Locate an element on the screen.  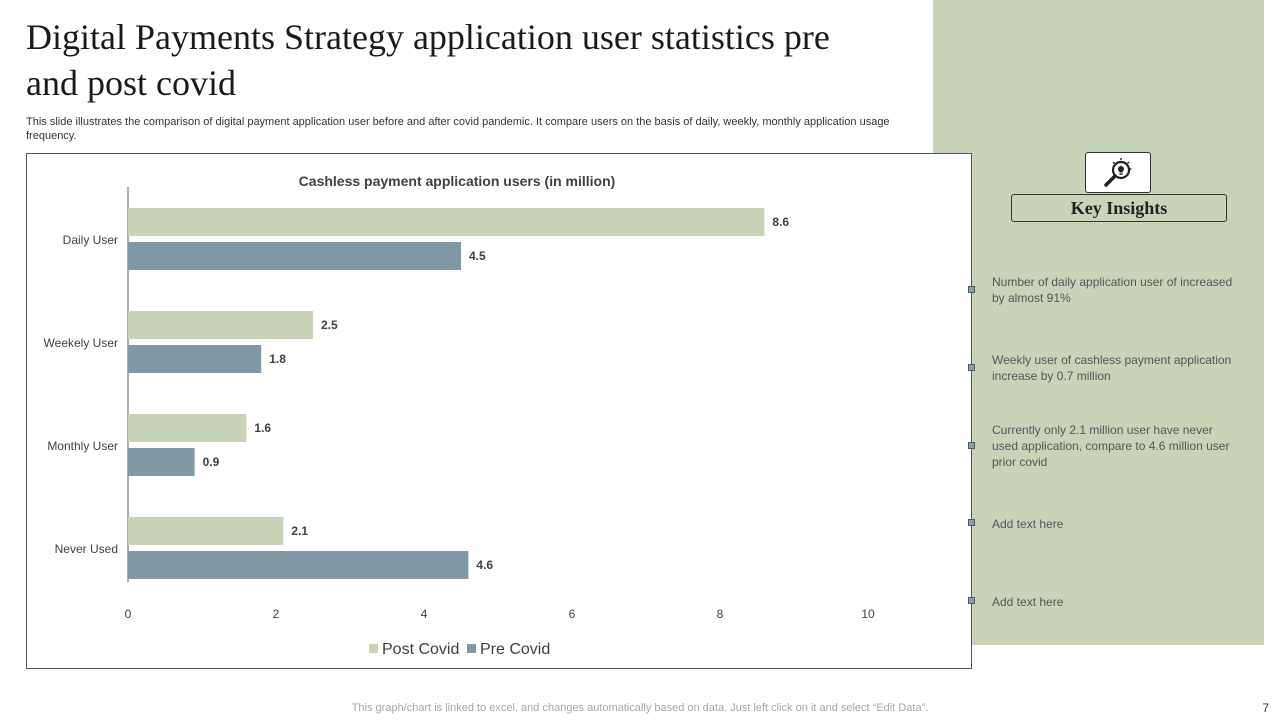
insight-icon-frame is located at coordinates (1118, 172).